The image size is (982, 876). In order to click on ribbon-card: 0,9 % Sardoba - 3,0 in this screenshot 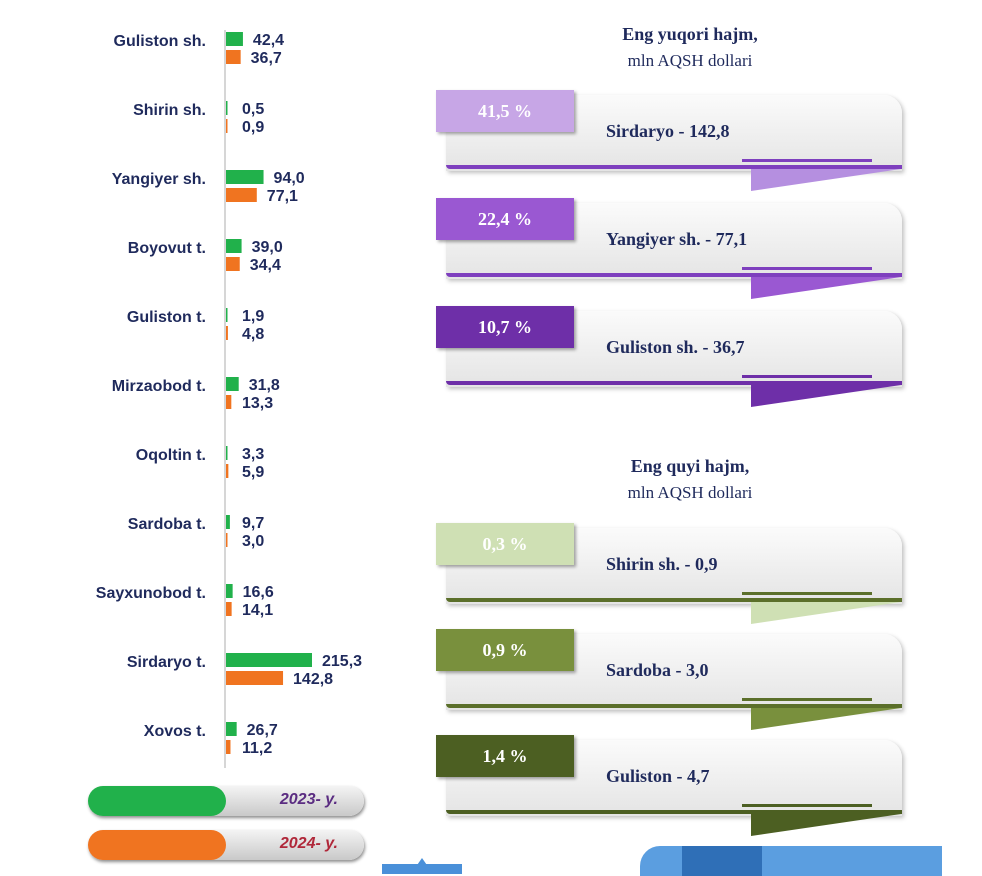, I will do `click(670, 681)`.